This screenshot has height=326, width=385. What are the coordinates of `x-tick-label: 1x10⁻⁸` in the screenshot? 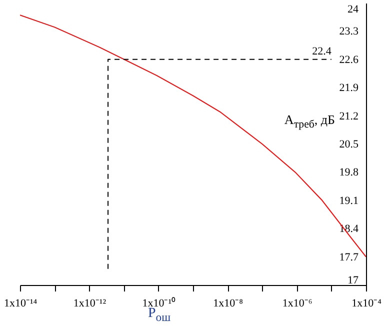 It's located at (228, 304).